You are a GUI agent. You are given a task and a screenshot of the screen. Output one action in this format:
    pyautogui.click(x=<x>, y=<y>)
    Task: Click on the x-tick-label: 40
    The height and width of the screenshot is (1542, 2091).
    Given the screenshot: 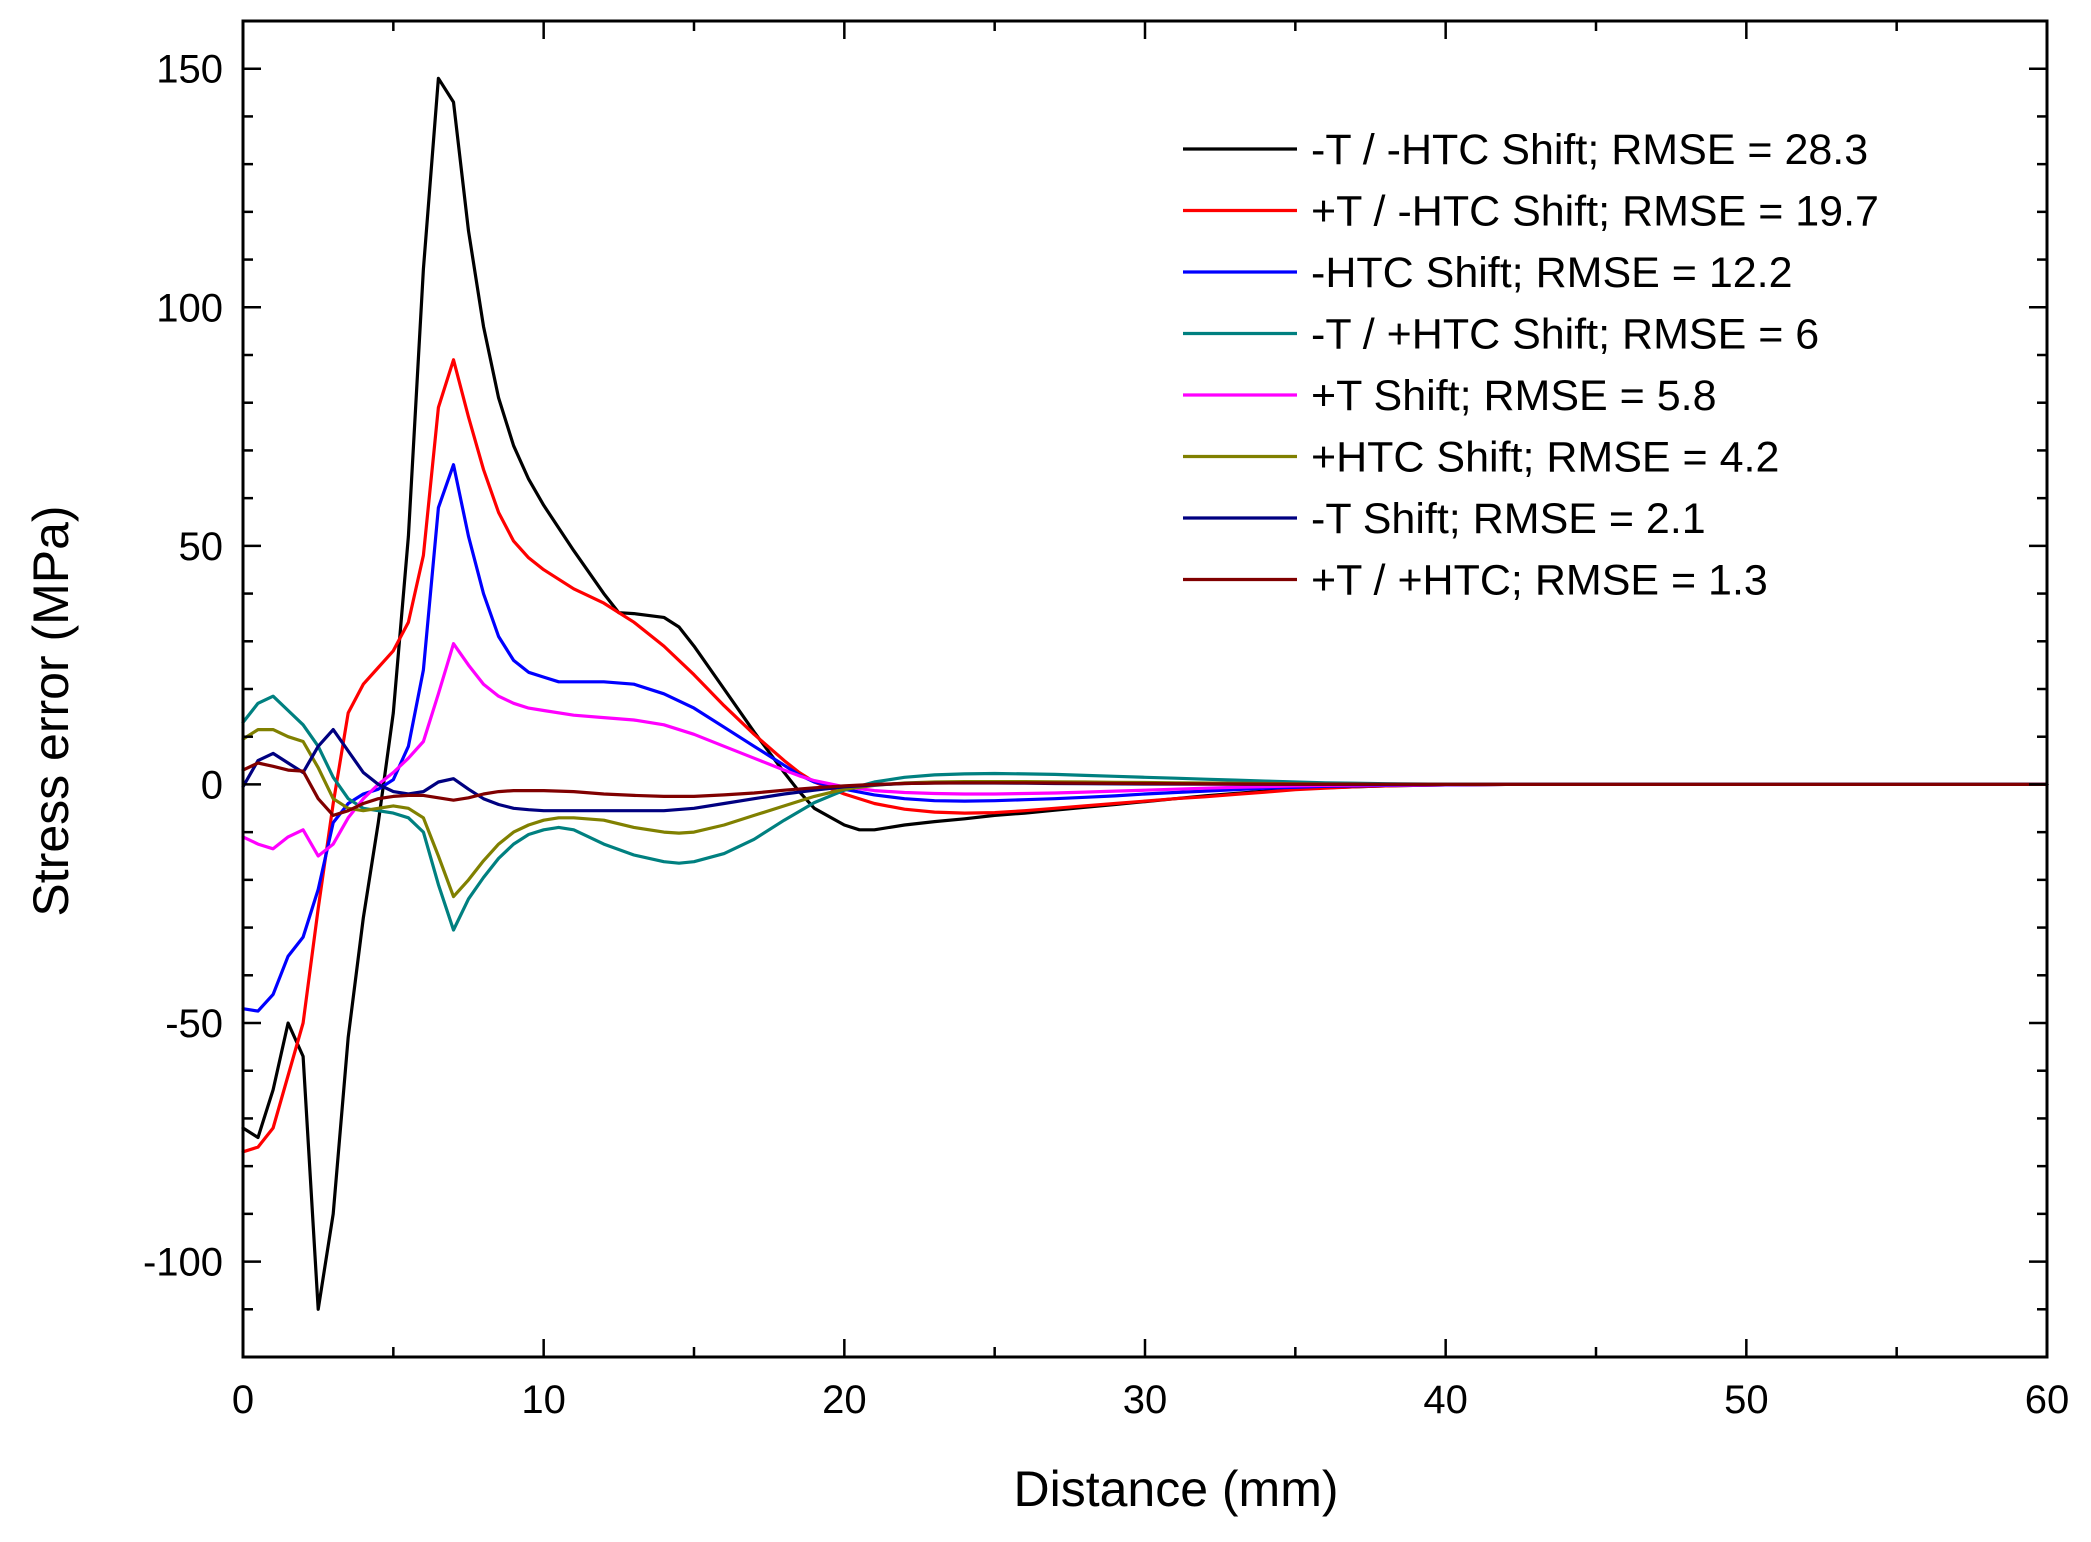 What is the action you would take?
    pyautogui.click(x=1445, y=1400)
    